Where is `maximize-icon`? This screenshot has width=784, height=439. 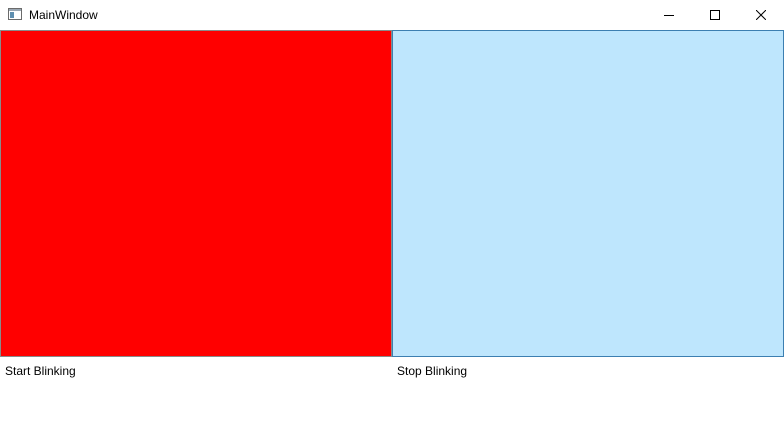
maximize-icon is located at coordinates (715, 15).